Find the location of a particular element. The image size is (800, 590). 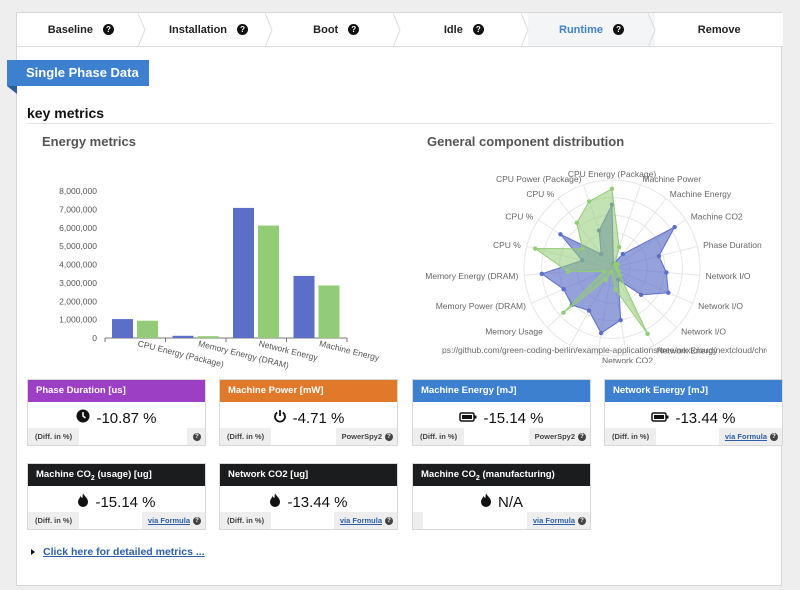

card-header: Machine CO2 (usage) [ug] is located at coordinates (116, 475).